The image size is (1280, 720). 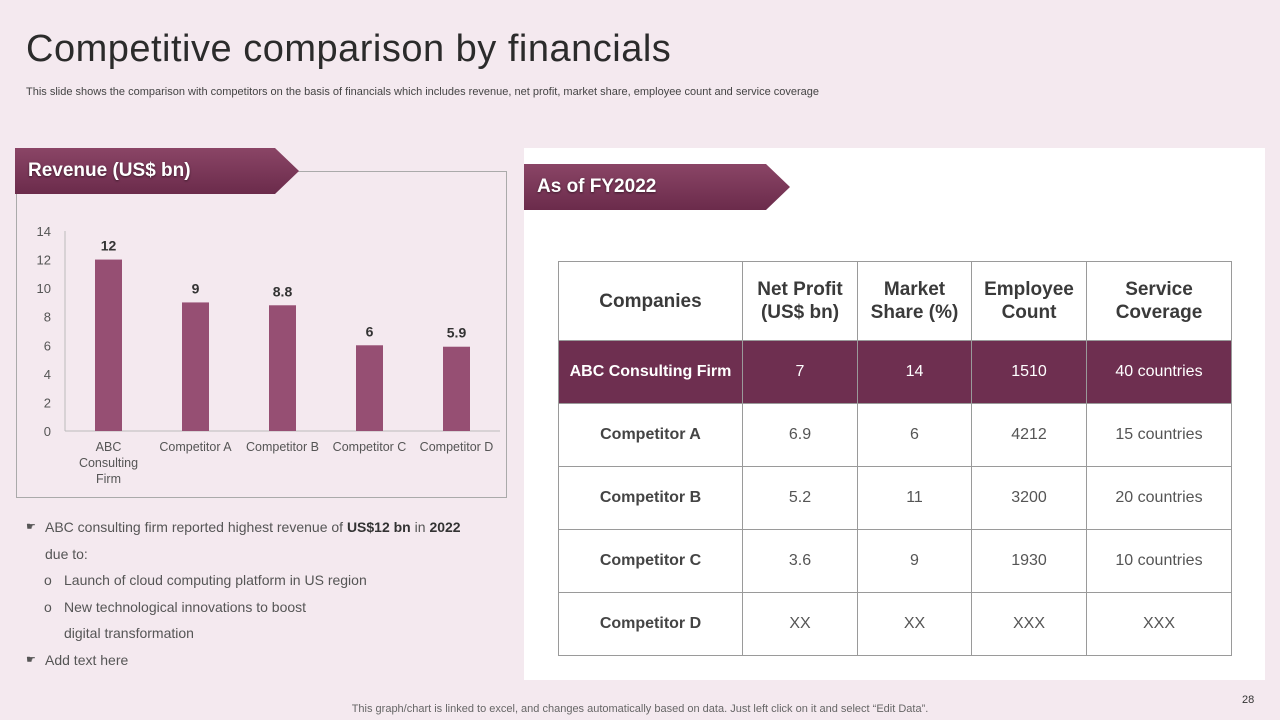 What do you see at coordinates (1159, 312) in the screenshot?
I see `table-header-line: Coverage` at bounding box center [1159, 312].